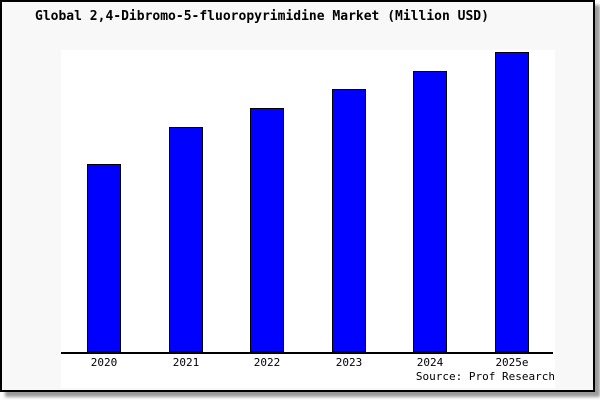  Describe the element at coordinates (512, 362) in the screenshot. I see `x-tick-label-2025e: 2025e` at that location.